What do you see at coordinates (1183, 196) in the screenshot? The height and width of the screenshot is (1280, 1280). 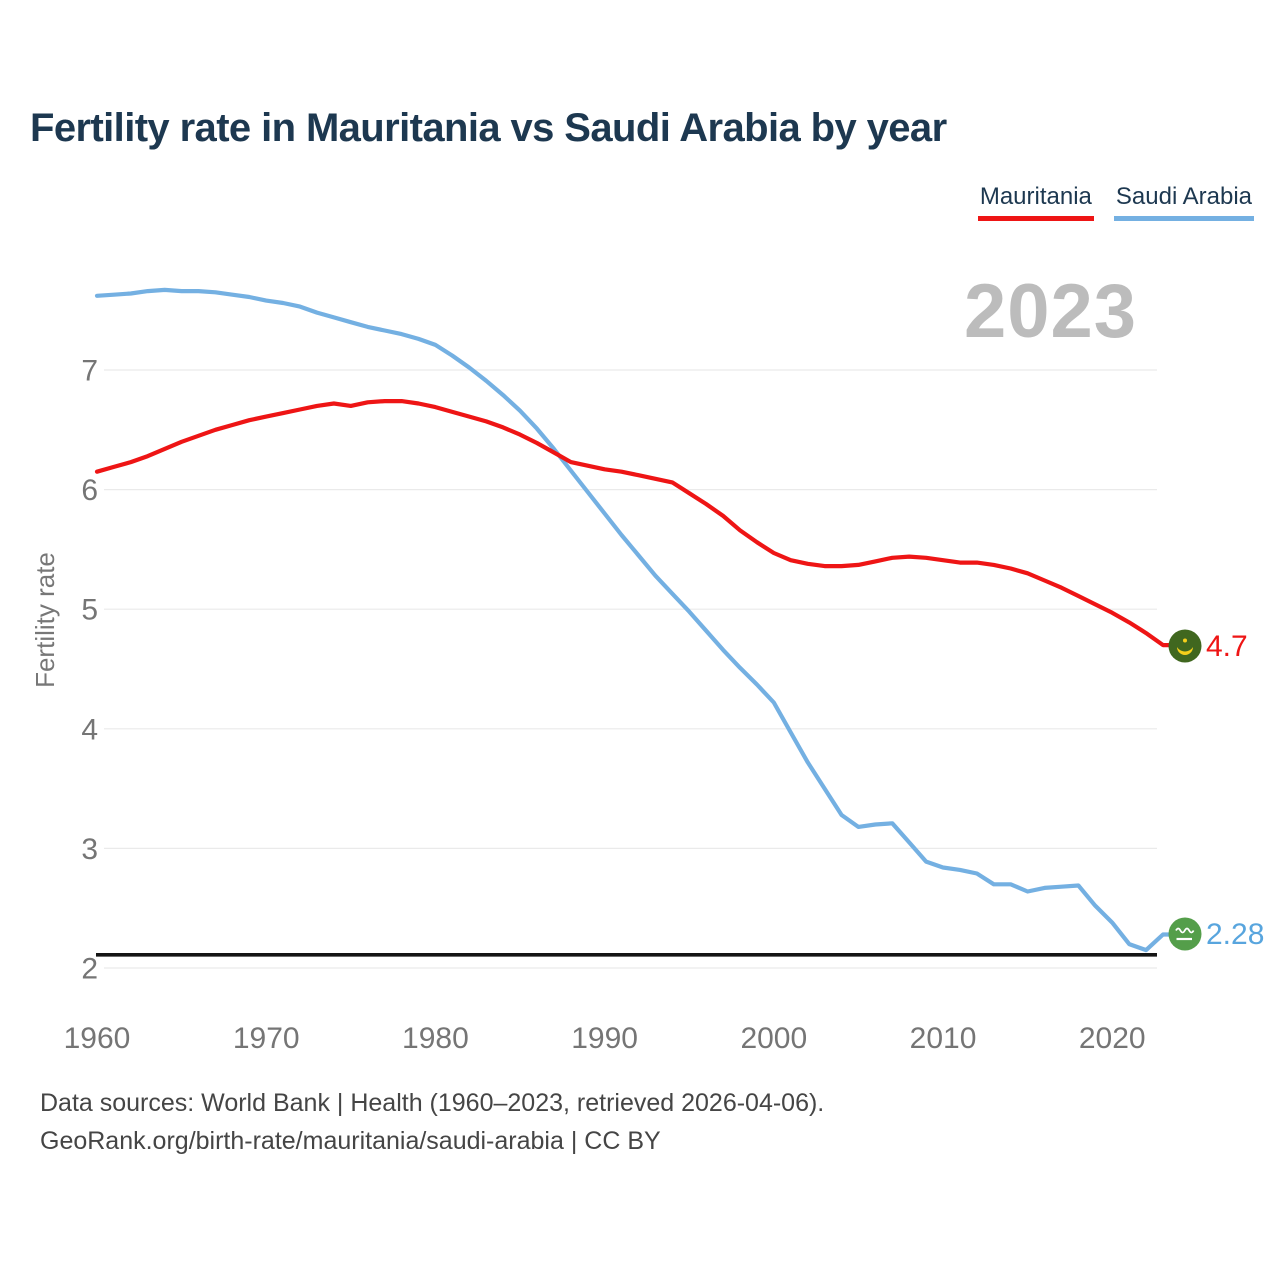 I see `legend-label-saudi-arabia: Saudi Arabia` at bounding box center [1183, 196].